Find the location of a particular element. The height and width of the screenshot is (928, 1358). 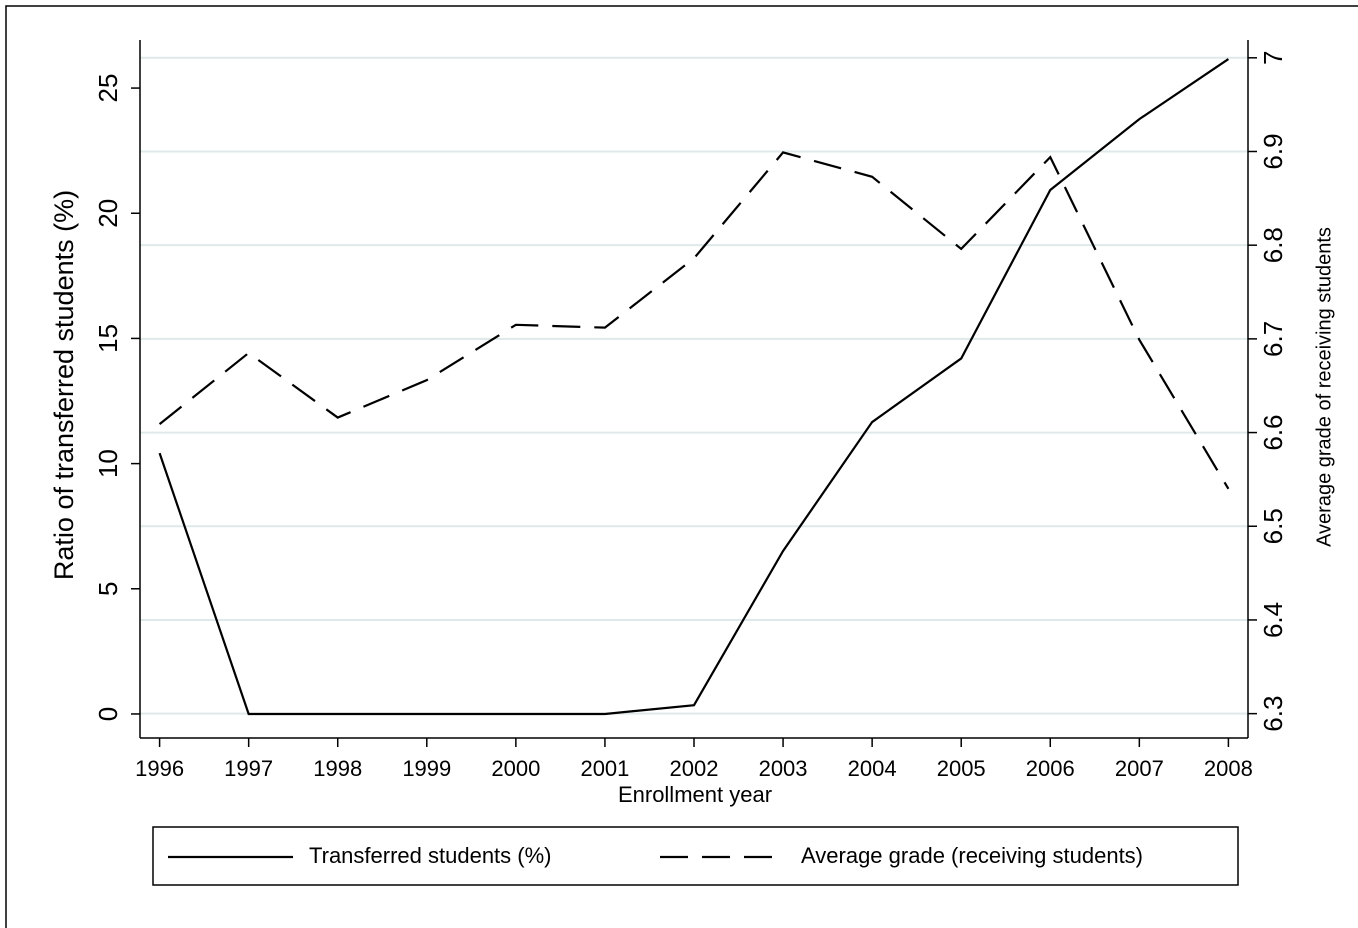

x-tick-label: 2001 is located at coordinates (604, 768).